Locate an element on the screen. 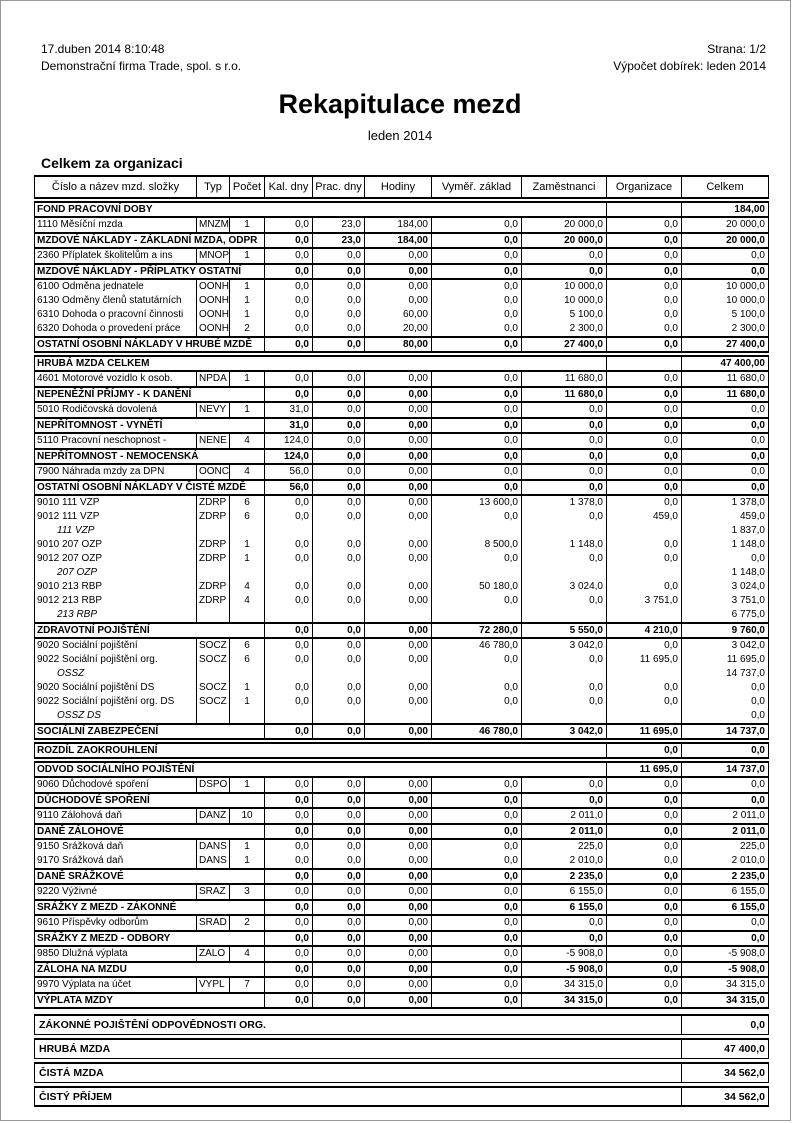 The height and width of the screenshot is (1123, 793). grand-total-label: HRUBÁ MZDA is located at coordinates (75, 1049).